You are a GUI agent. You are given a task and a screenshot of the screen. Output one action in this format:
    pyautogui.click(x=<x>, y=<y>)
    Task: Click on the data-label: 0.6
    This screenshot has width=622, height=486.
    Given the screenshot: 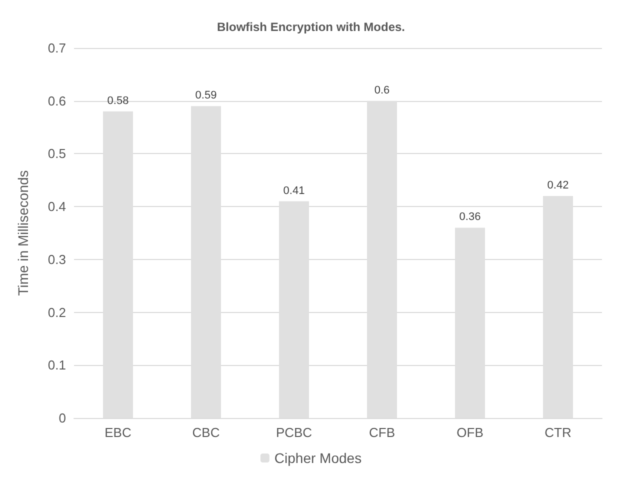 What is the action you would take?
    pyautogui.click(x=382, y=90)
    